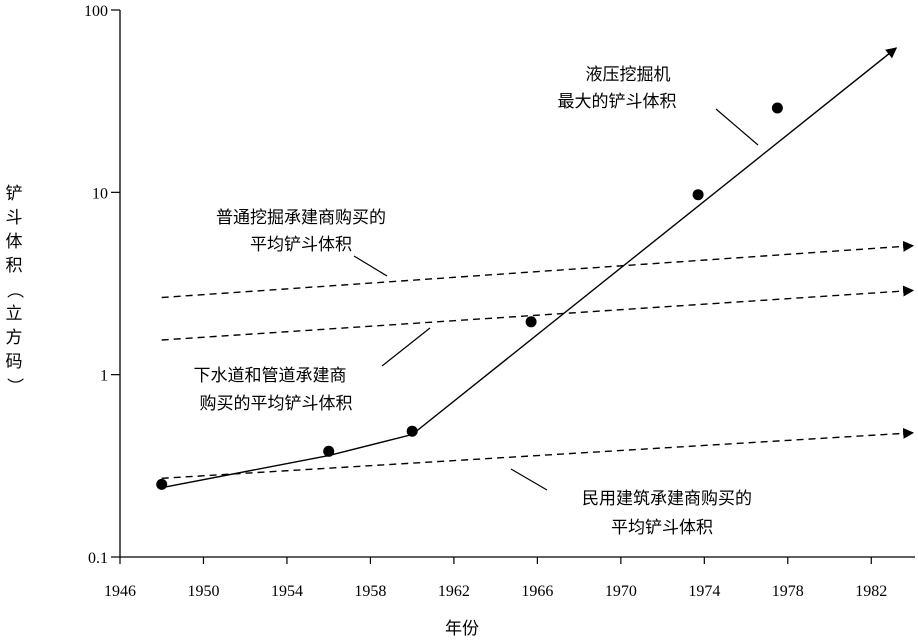 The width and height of the screenshot is (918, 640). What do you see at coordinates (14, 242) in the screenshot?
I see `y-axis-title-char: 体` at bounding box center [14, 242].